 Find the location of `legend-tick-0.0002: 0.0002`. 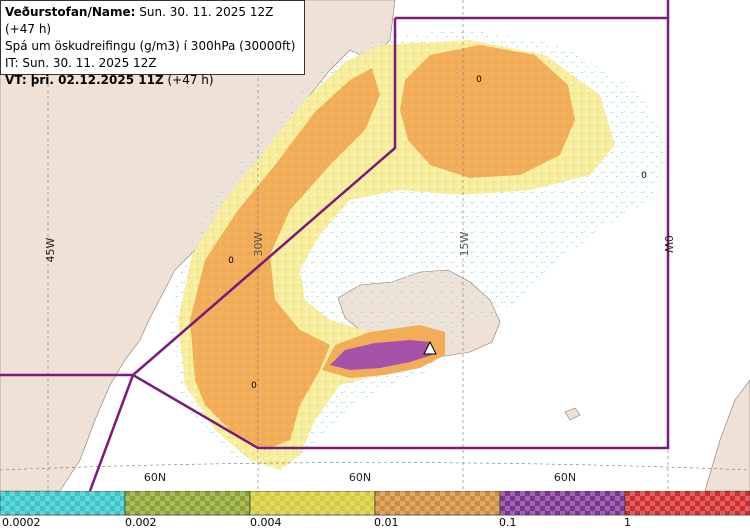

legend-tick-0.0002: 0.0002 is located at coordinates (21, 522).